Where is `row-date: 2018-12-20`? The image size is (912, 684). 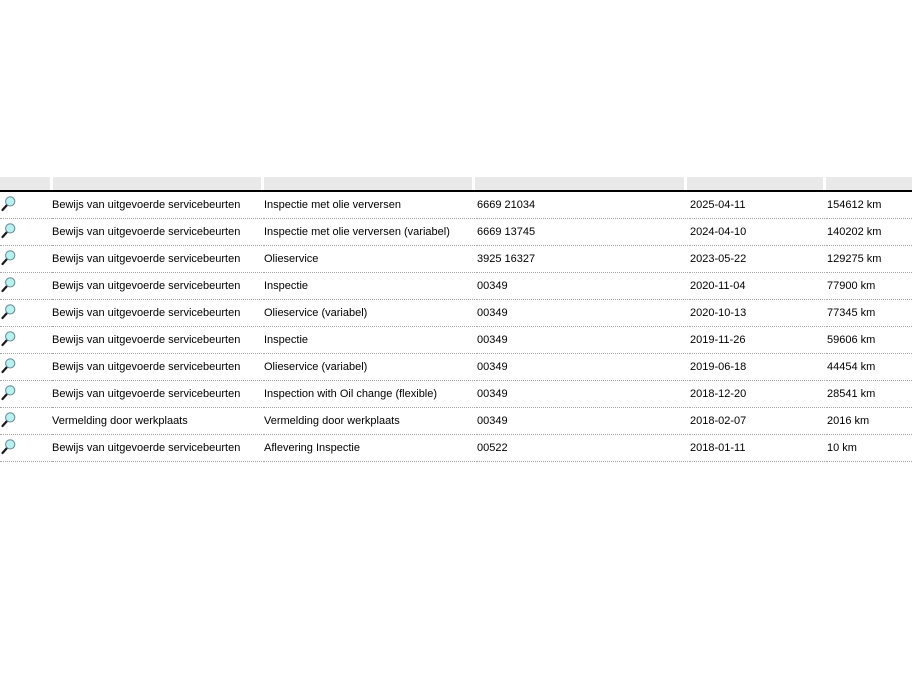 row-date: 2018-12-20 is located at coordinates (758, 394).